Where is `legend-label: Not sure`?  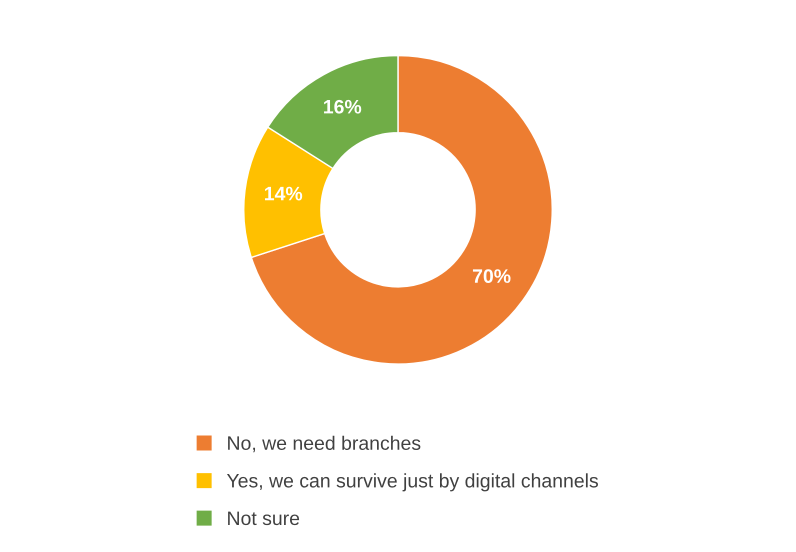 legend-label: Not sure is located at coordinates (264, 519).